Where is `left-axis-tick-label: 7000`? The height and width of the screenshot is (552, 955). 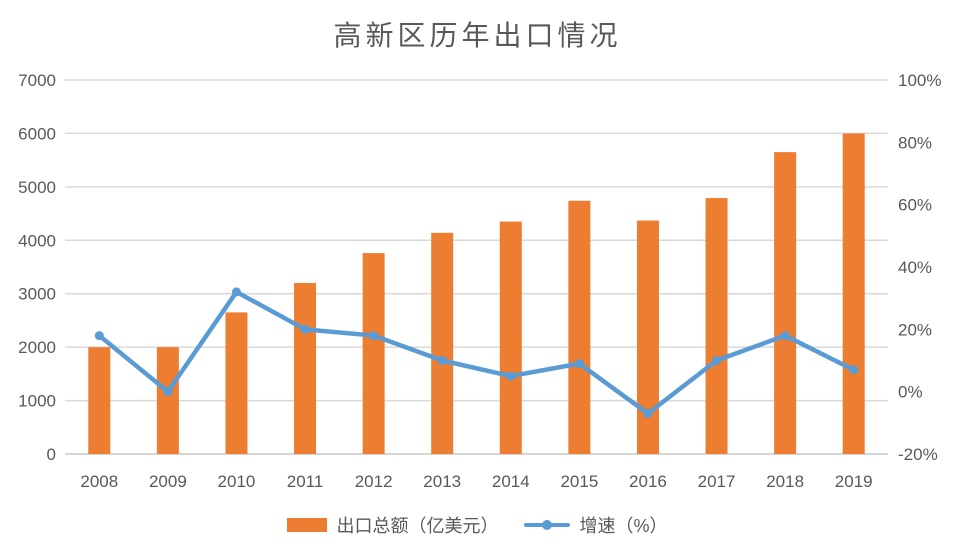
left-axis-tick-label: 7000 is located at coordinates (37, 80).